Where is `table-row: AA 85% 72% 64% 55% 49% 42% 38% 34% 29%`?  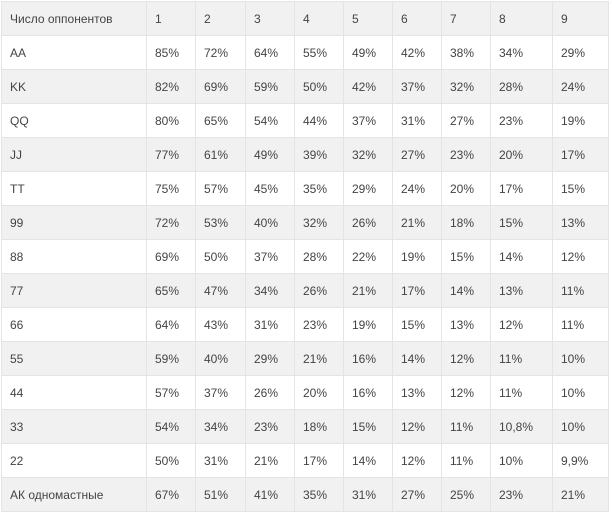 table-row: AA 85% 72% 64% 55% 49% 42% 38% 34% 29% is located at coordinates (305, 52).